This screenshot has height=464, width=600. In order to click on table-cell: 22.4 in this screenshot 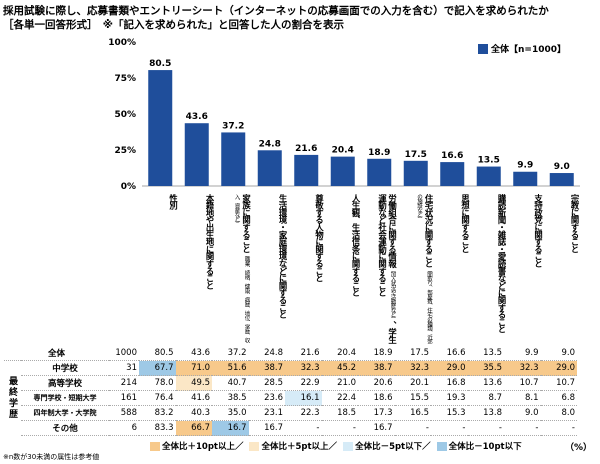, I will do `click(339, 398)`.